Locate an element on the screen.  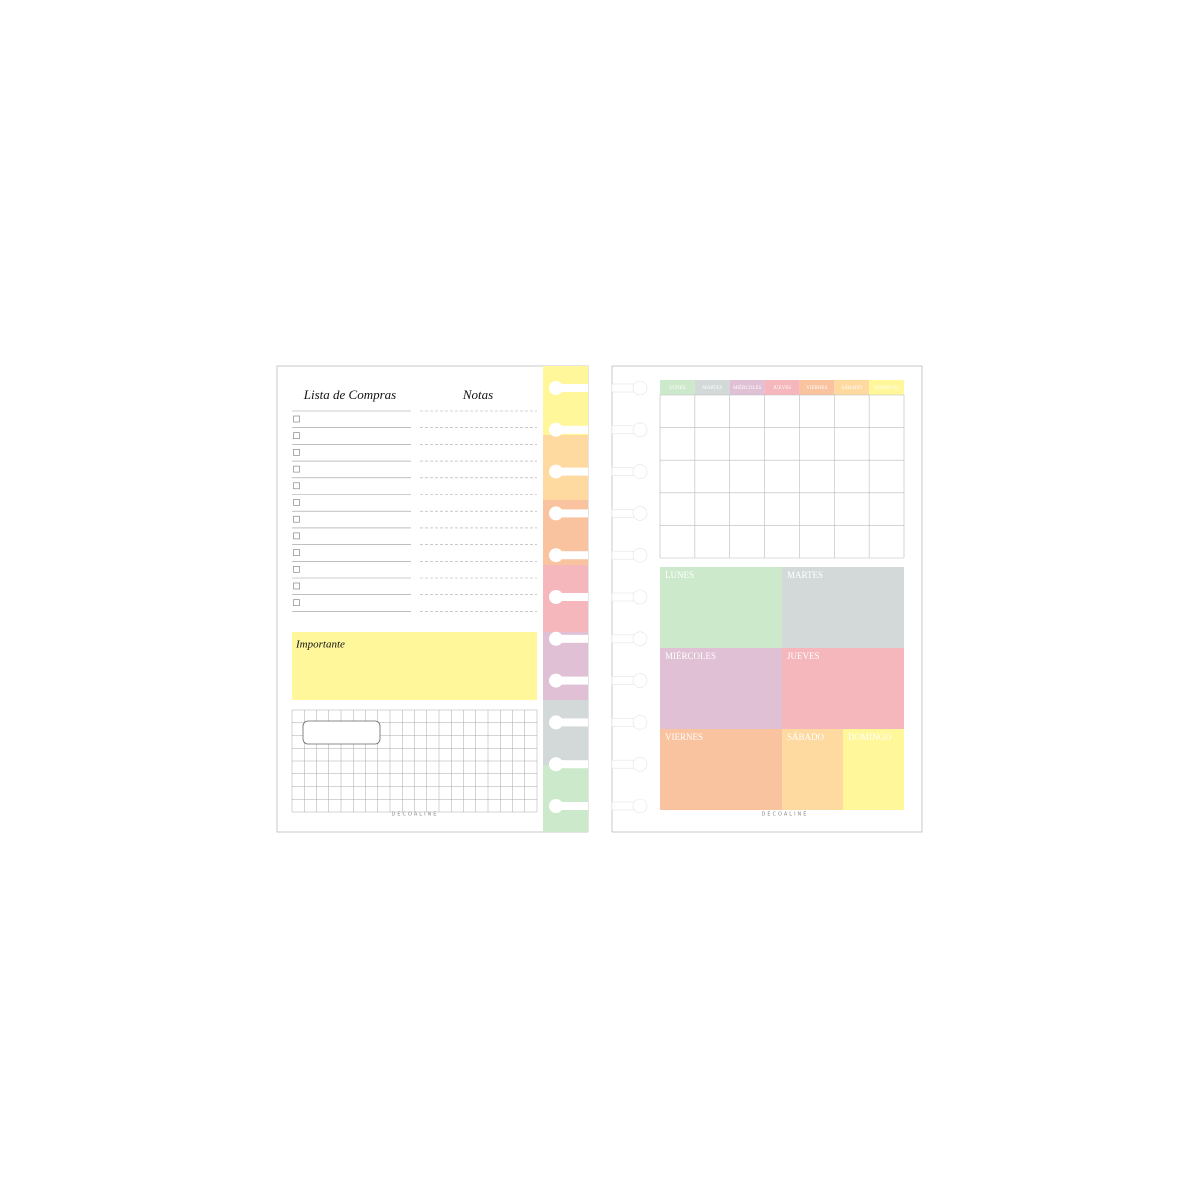
day-header-label: LUNES is located at coordinates (677, 388).